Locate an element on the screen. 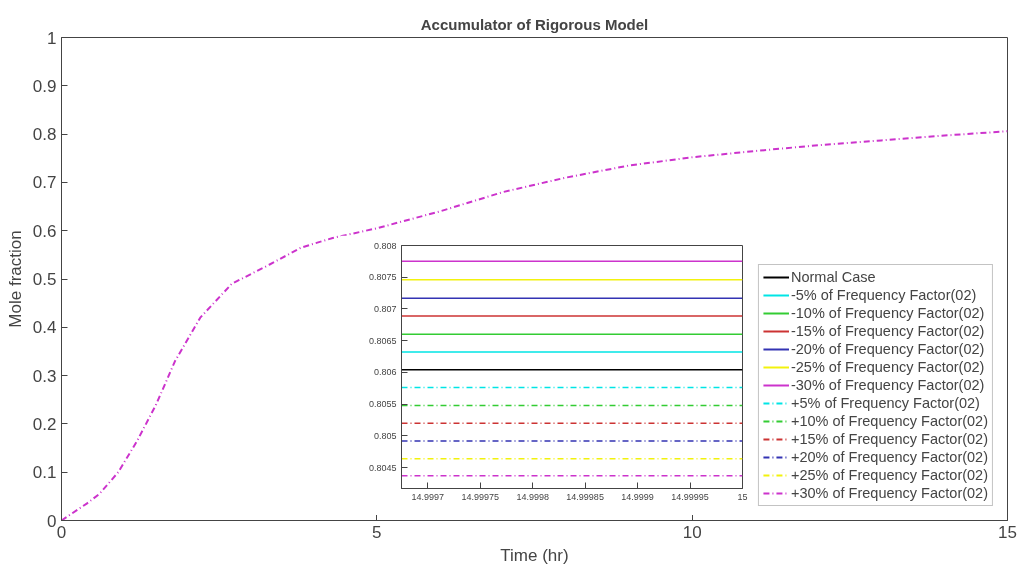 Image resolution: width=1021 pixels, height=579 pixels. x-tick-label: 14.9997 is located at coordinates (428, 496).